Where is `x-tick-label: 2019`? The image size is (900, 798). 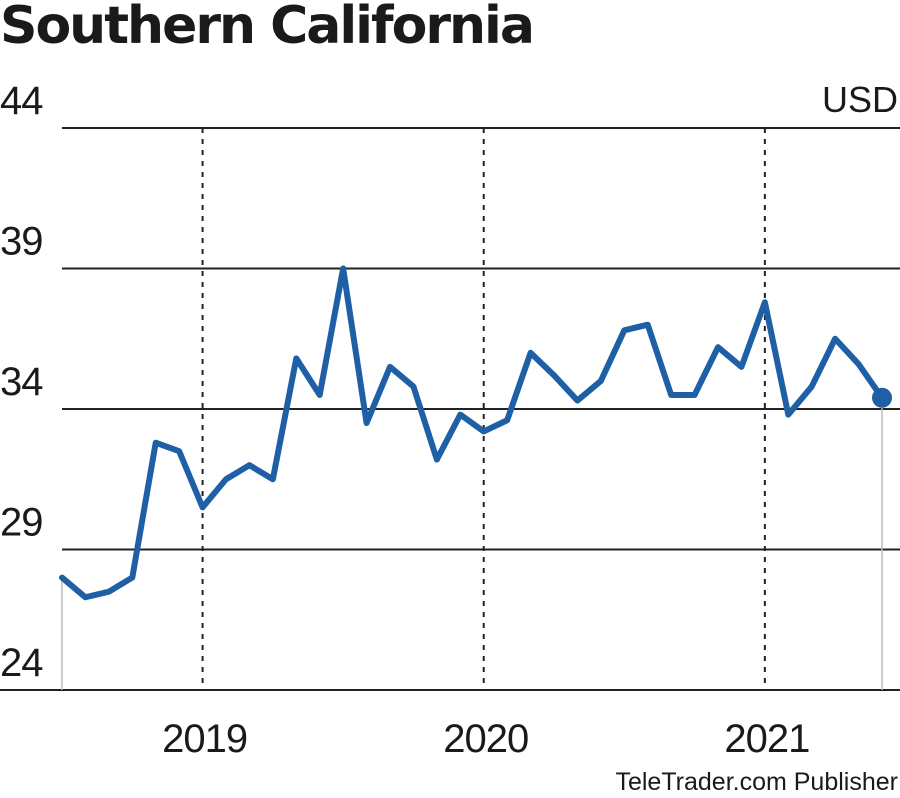
x-tick-label: 2019 is located at coordinates (204, 739).